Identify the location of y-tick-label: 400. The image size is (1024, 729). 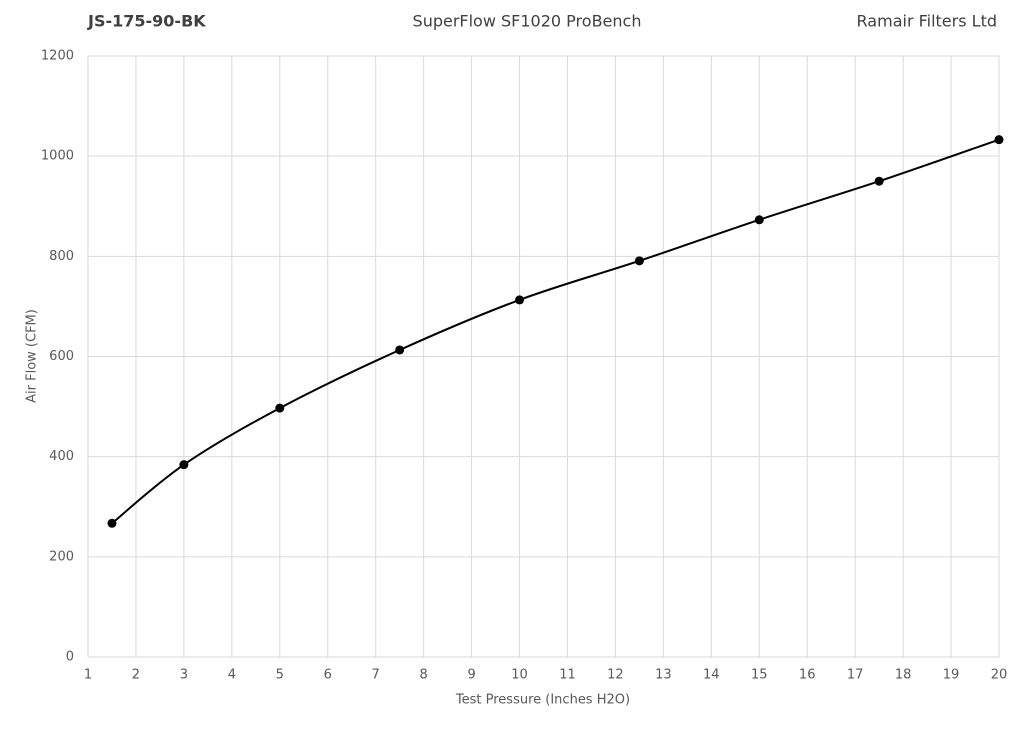
(61, 456).